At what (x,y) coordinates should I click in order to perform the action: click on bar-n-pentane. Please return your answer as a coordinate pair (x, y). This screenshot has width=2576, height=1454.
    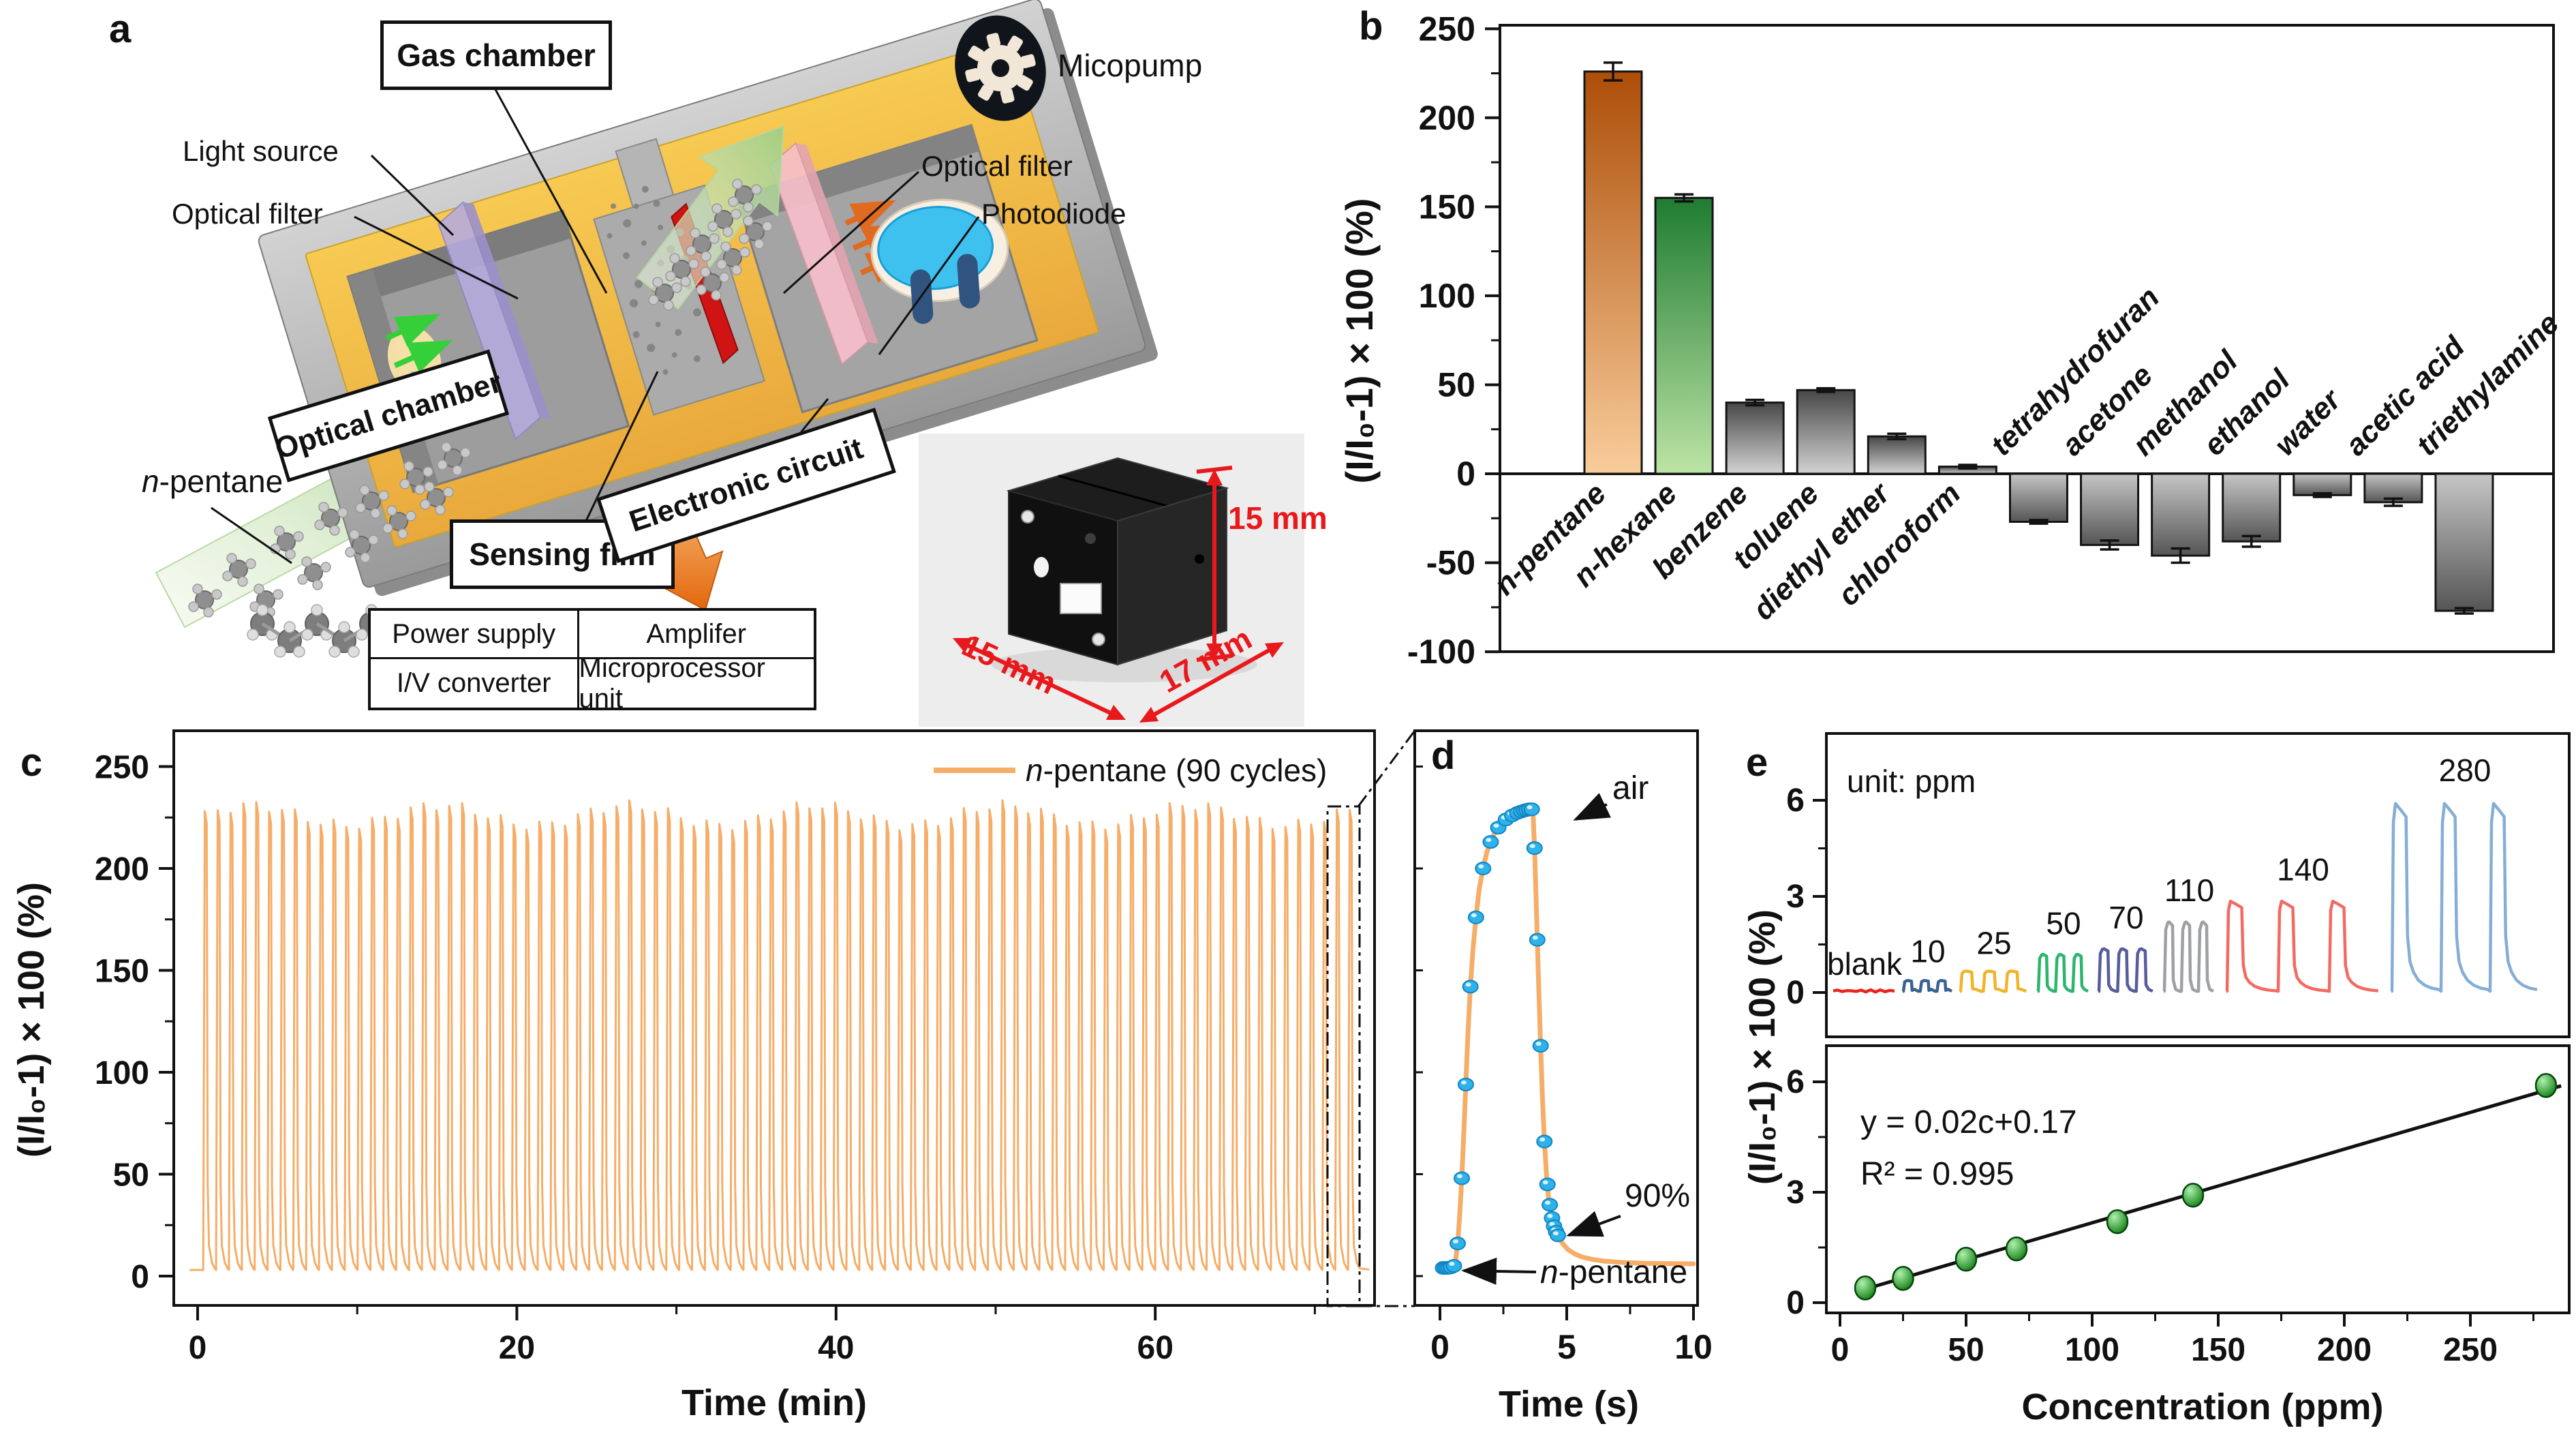
    Looking at the image, I should click on (1613, 272).